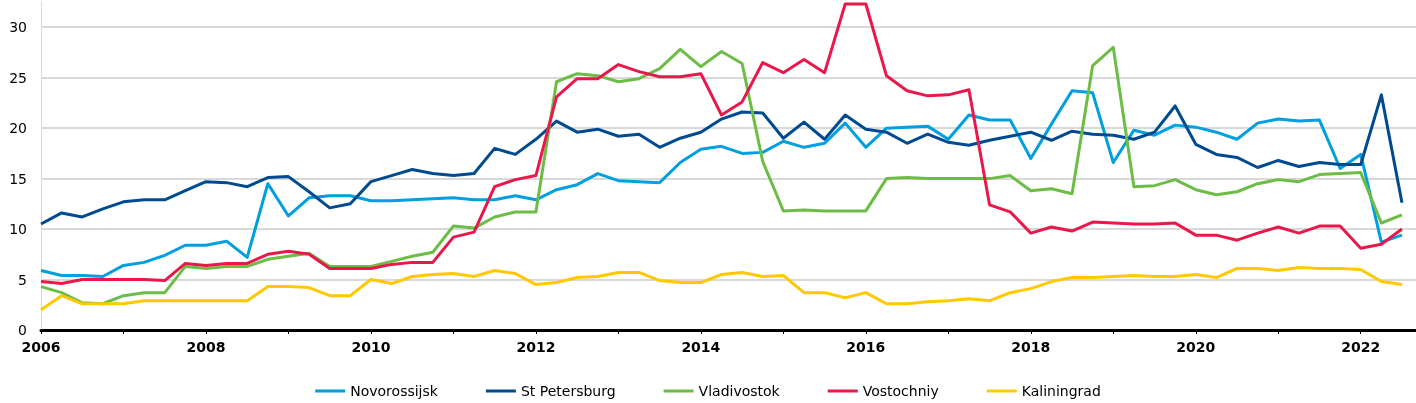 This screenshot has height=403, width=1416. Describe the element at coordinates (18, 229) in the screenshot. I see `y-tick-label: 10` at that location.